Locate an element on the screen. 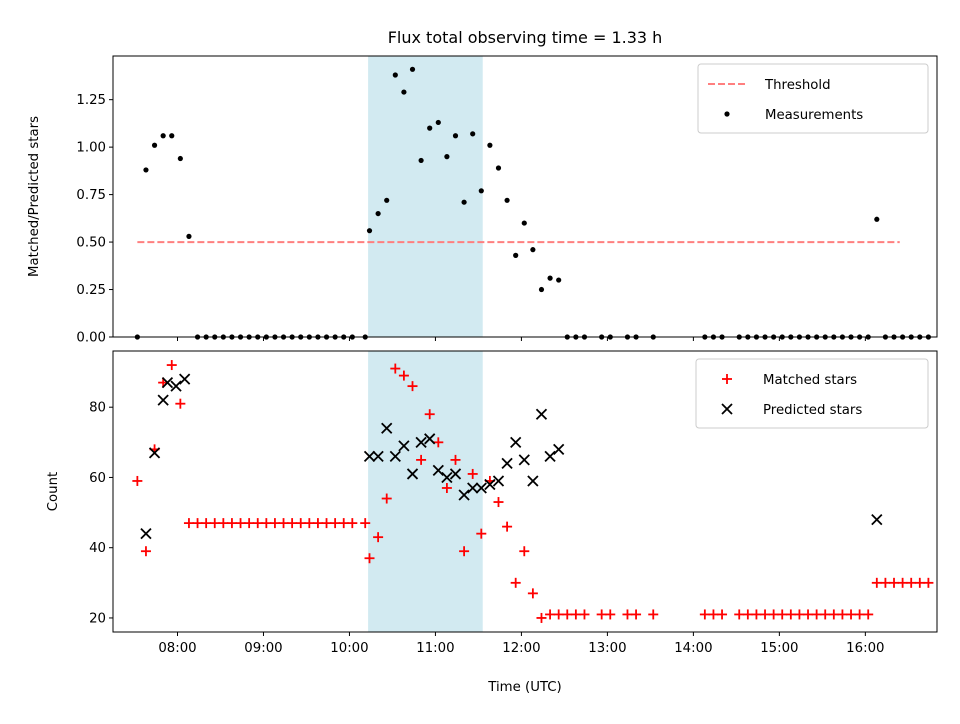 The height and width of the screenshot is (724, 960). y-tick-label: 0.25 is located at coordinates (91, 290).